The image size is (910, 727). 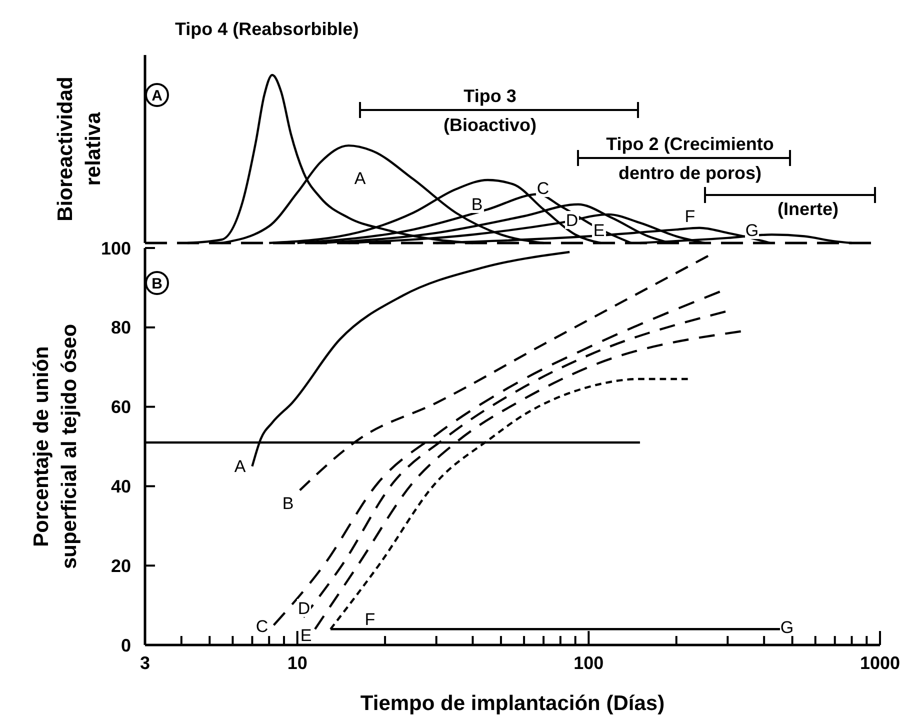 I want to click on annotation: Tipo 2 (Crecimiento dentro de poros), so click(x=690, y=158).